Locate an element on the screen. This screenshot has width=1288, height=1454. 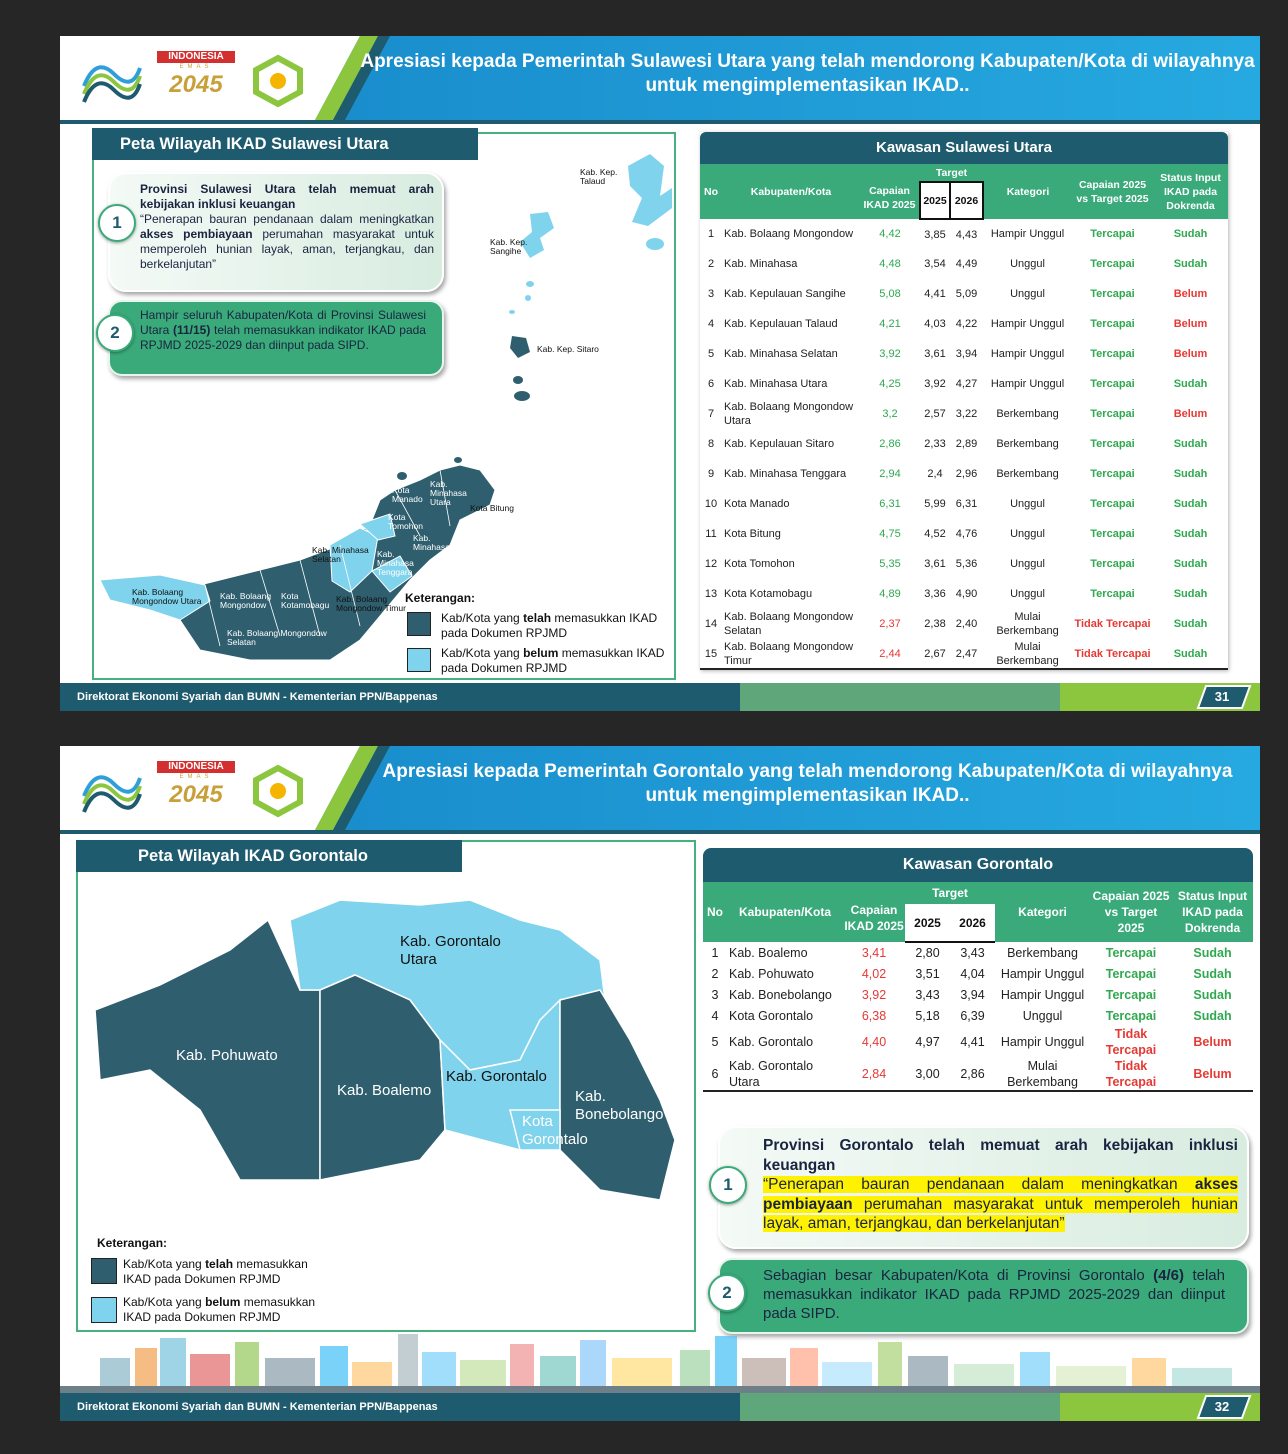
table-cell: Berkembang is located at coordinates (1027, 474).